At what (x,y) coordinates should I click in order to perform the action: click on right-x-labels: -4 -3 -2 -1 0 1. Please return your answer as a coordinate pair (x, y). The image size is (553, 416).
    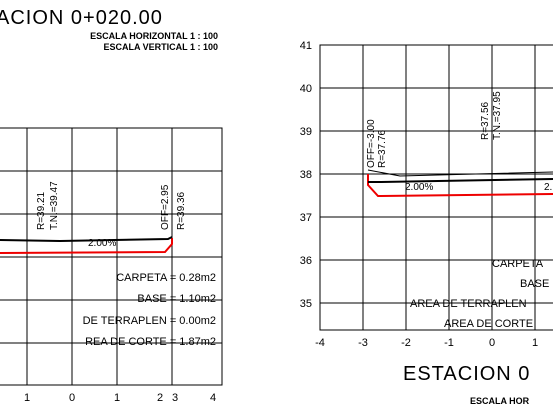
    Looking at the image, I should click on (426, 343).